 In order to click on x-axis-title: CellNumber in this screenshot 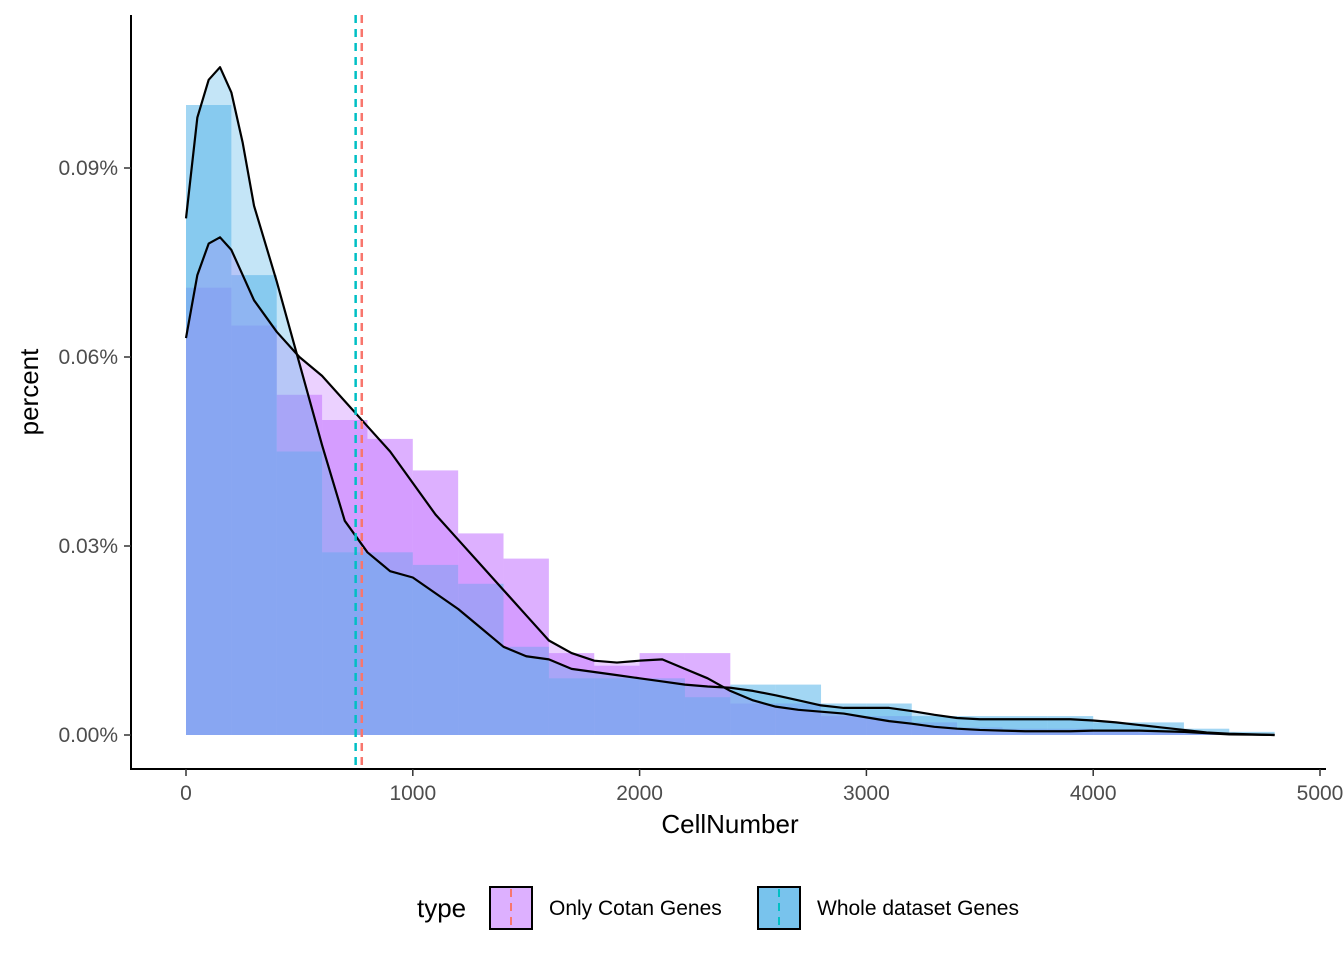, I will do `click(730, 824)`.